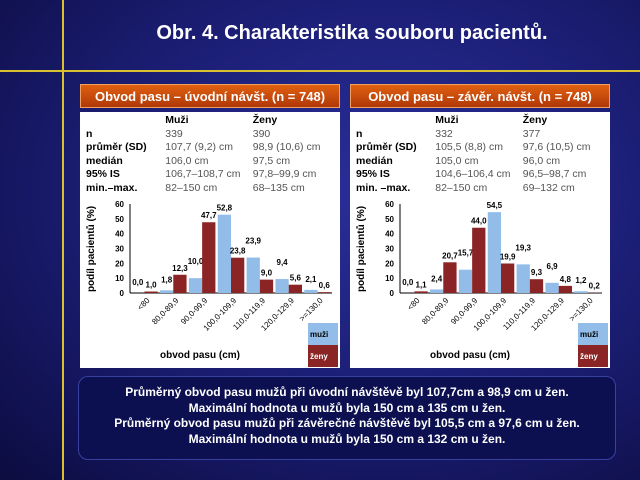 The image size is (640, 480). Describe the element at coordinates (203, 174) in the screenshot. I see `stat-muzi: 106,7–108,7 cm` at that location.